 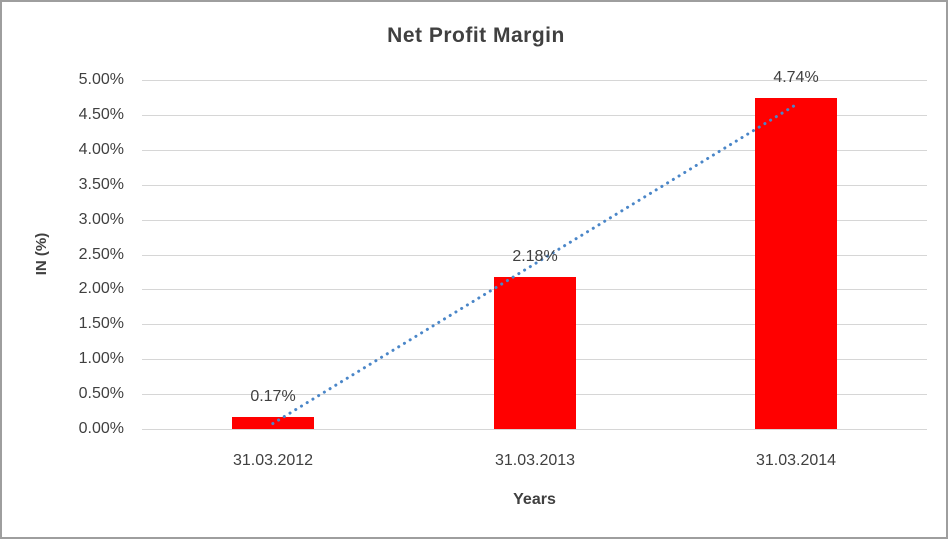 I want to click on y-axis-tick-label: 3.50%, so click(x=101, y=184).